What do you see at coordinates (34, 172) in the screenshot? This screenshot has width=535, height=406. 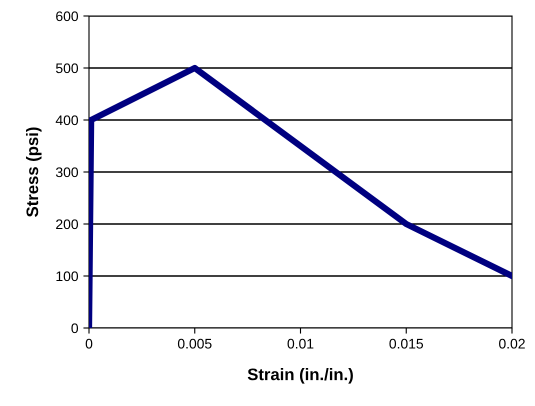 I see `y-axis-title: Stress (psi)` at bounding box center [34, 172].